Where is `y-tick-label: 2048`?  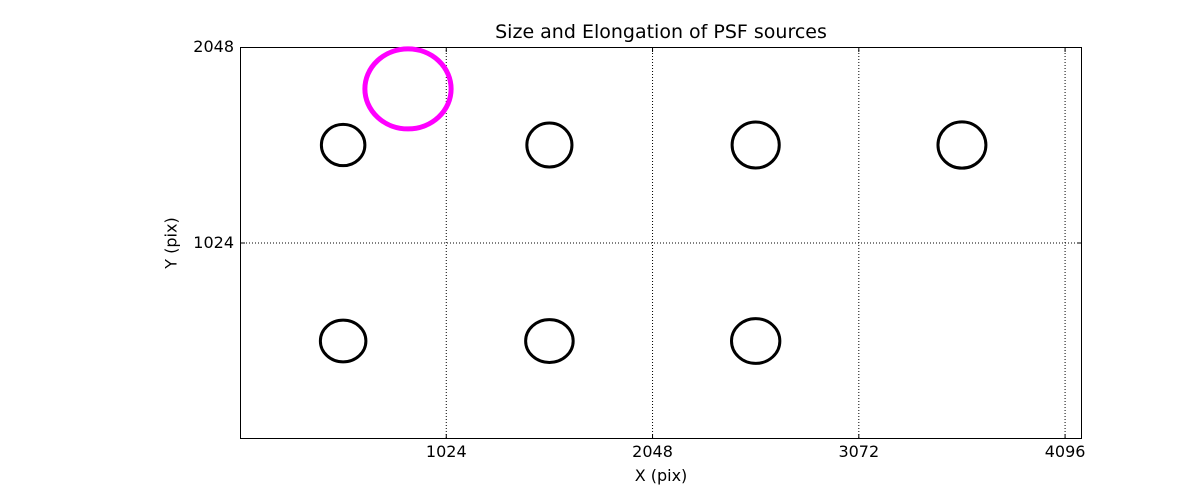
y-tick-label: 2048 is located at coordinates (213, 47).